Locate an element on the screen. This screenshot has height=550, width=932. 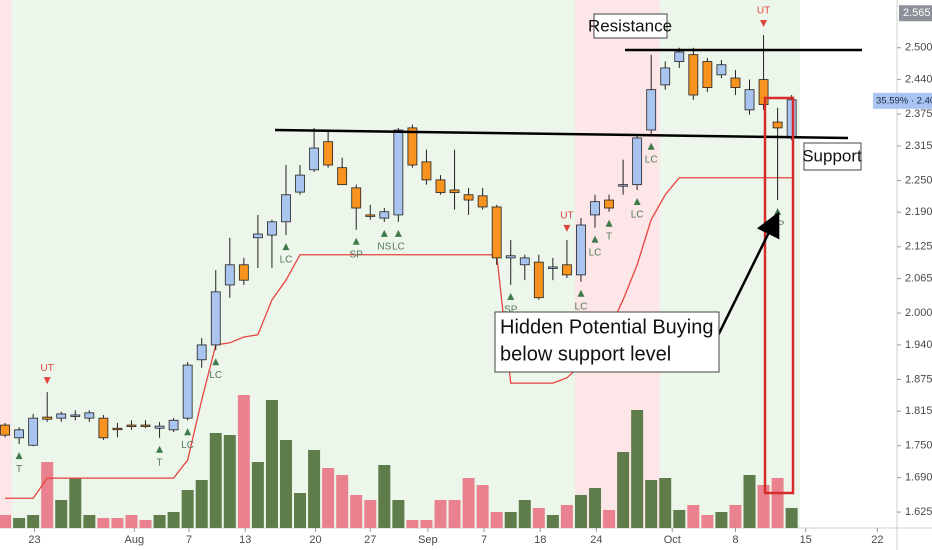
y-tick-label: 1.815 is located at coordinates (918, 411).